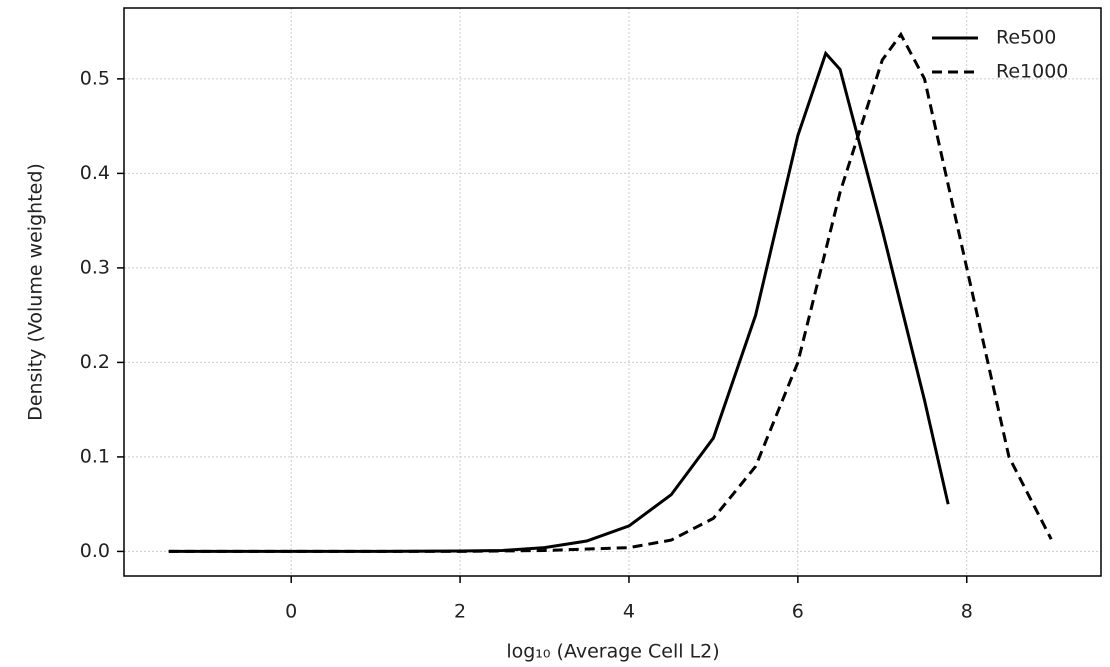 The height and width of the screenshot is (667, 1110). I want to click on y-axis-label: Density (Volume weighted), so click(36, 292).